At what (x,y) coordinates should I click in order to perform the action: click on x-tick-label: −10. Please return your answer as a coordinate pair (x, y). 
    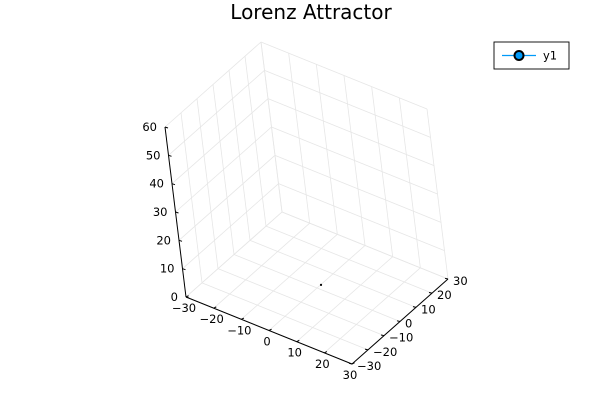
    Looking at the image, I should click on (239, 330).